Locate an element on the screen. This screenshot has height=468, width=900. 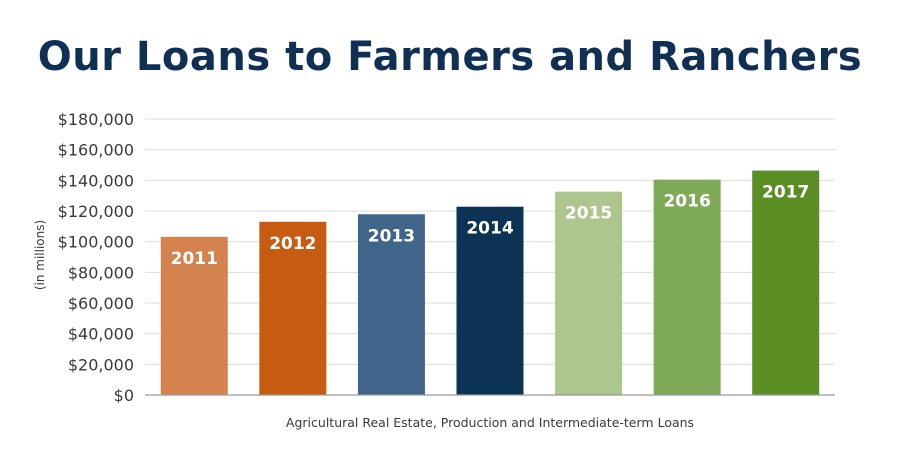
y-tick-label: $40,000 is located at coordinates (101, 334).